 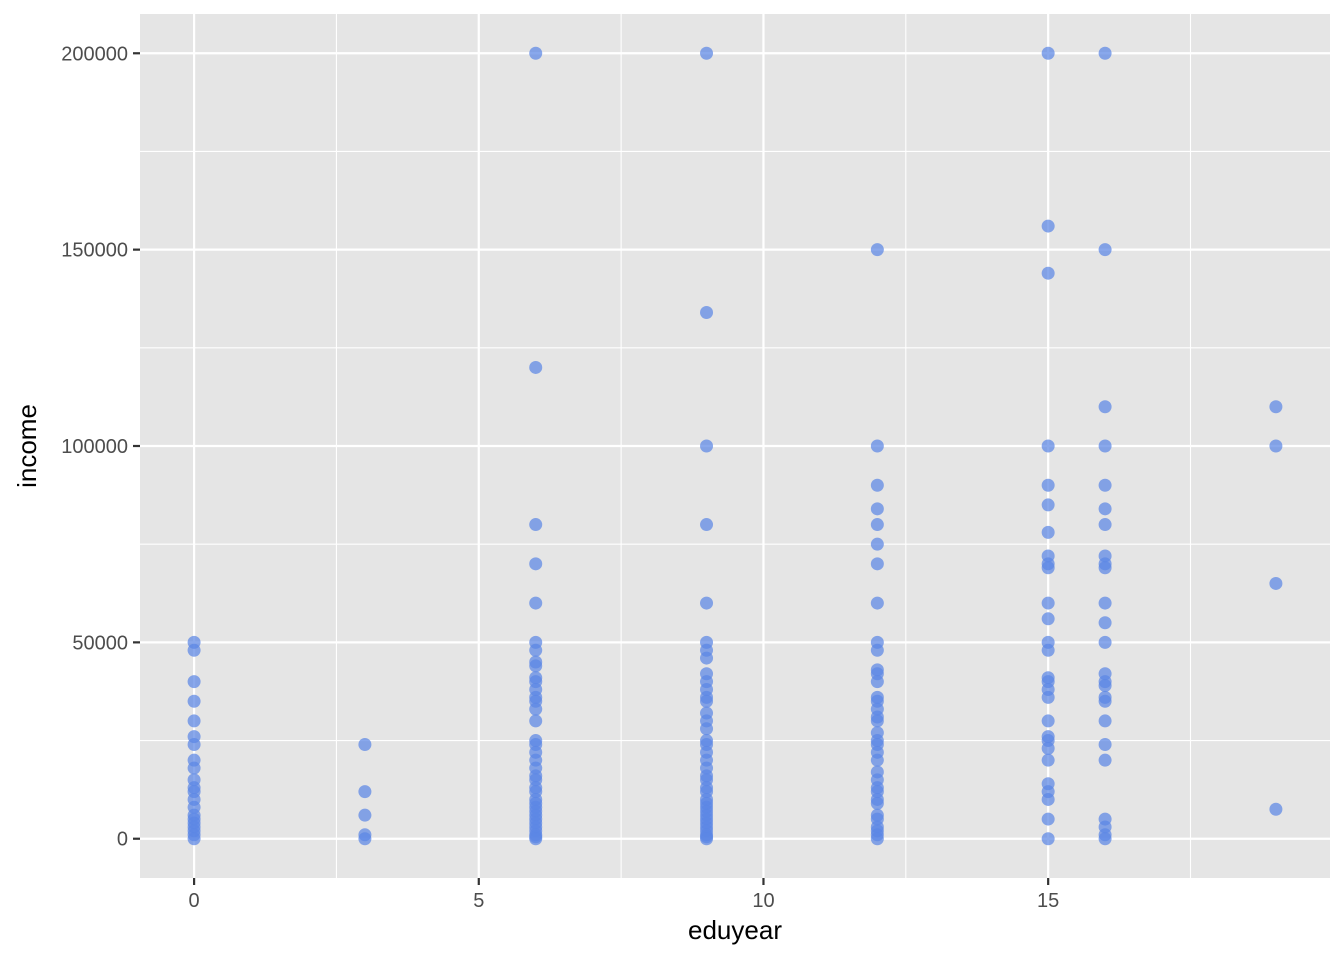 I want to click on y-axis-title: income, so click(x=27, y=446).